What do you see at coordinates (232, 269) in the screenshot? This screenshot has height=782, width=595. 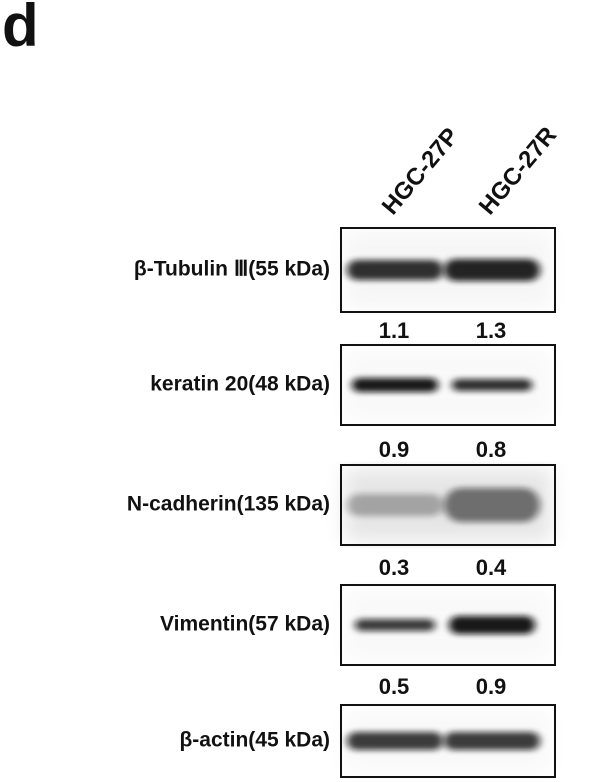 I see `blot-label: β-Tubulin Ⅲ(55 kDa)` at bounding box center [232, 269].